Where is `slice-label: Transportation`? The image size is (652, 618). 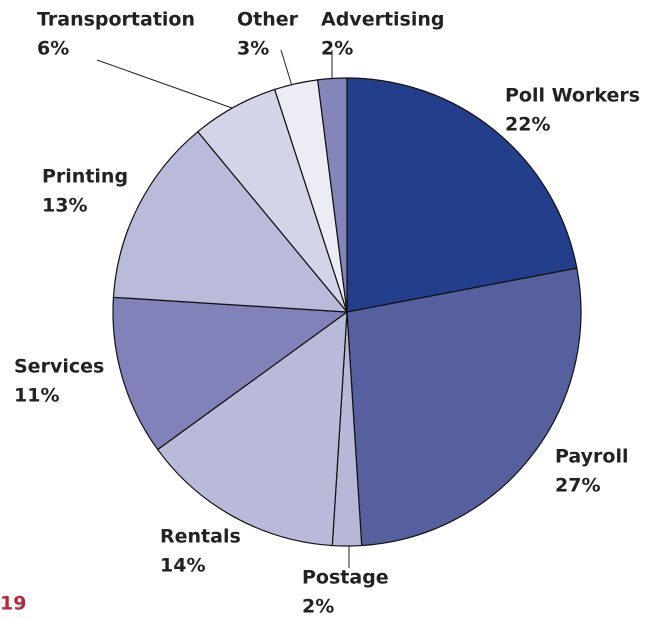 slice-label: Transportation is located at coordinates (116, 20).